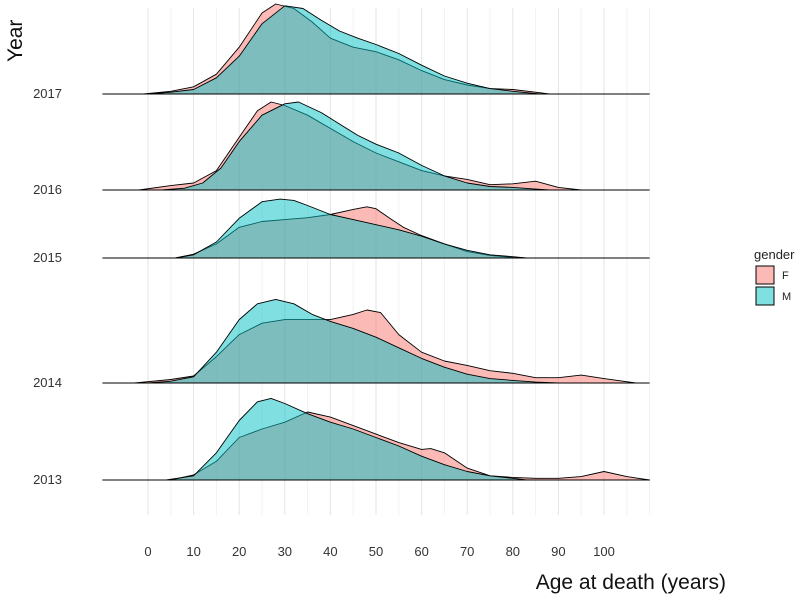 Image resolution: width=812 pixels, height=600 pixels. I want to click on x-axis-title: Age at death (years), so click(631, 582).